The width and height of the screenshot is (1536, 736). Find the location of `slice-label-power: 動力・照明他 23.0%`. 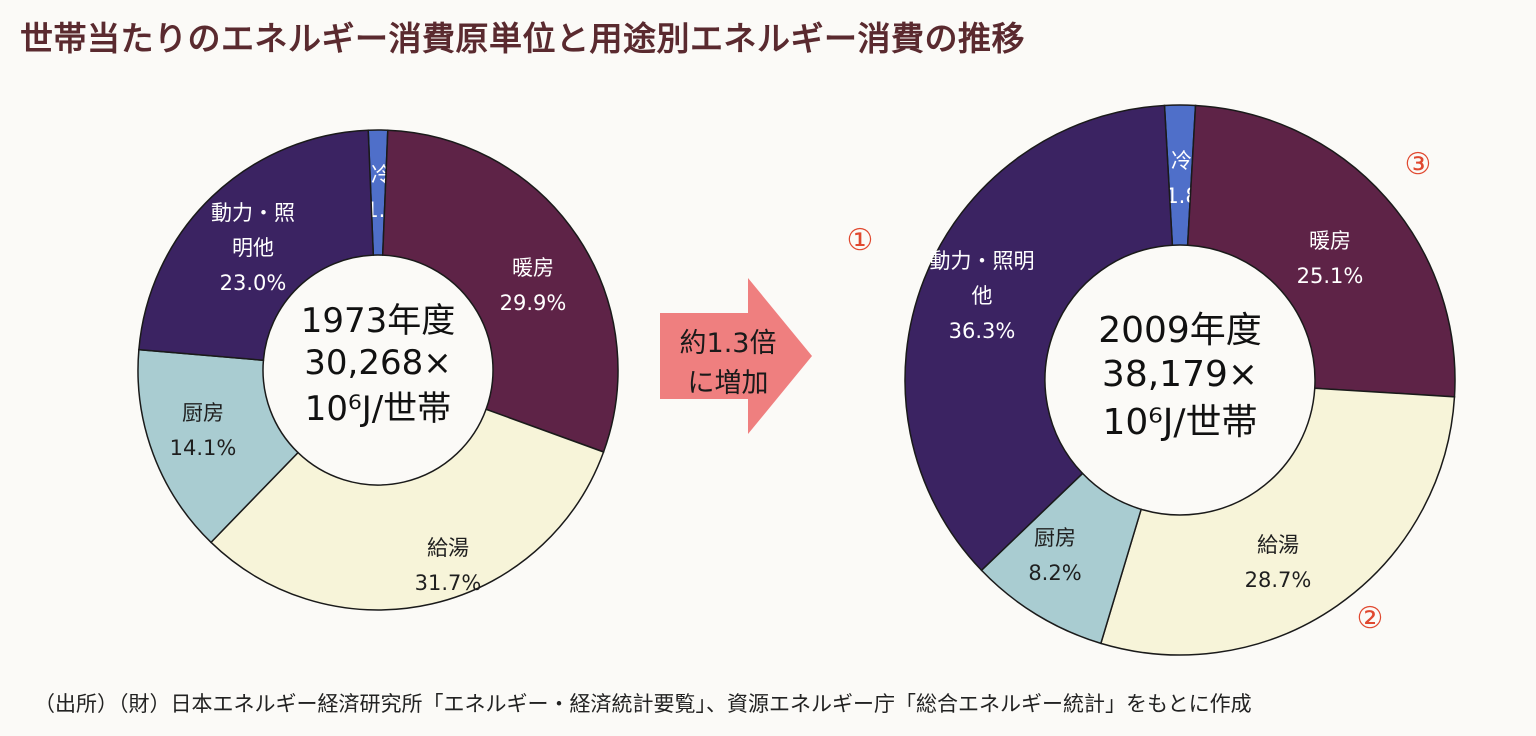

slice-label-power: 動力・照明他 23.0% is located at coordinates (253, 248).